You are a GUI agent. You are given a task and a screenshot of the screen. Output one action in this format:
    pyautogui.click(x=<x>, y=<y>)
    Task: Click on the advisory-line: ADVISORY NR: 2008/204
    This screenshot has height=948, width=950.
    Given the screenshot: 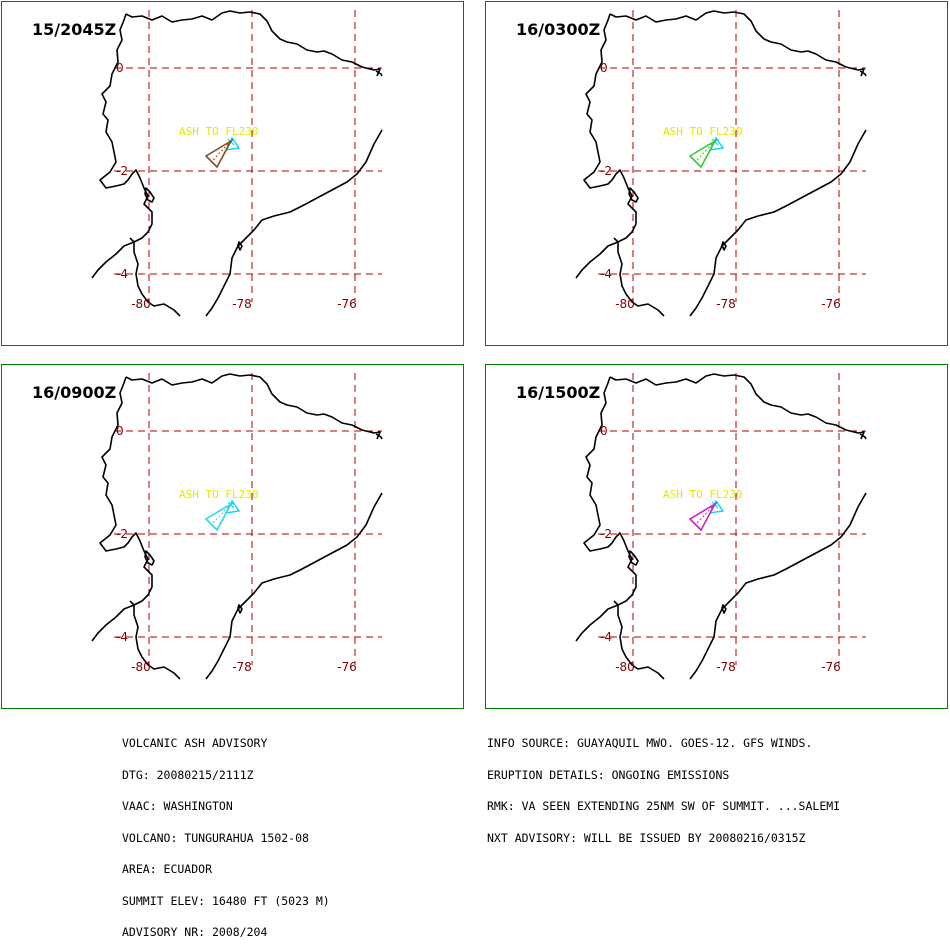 What is the action you would take?
    pyautogui.click(x=195, y=932)
    